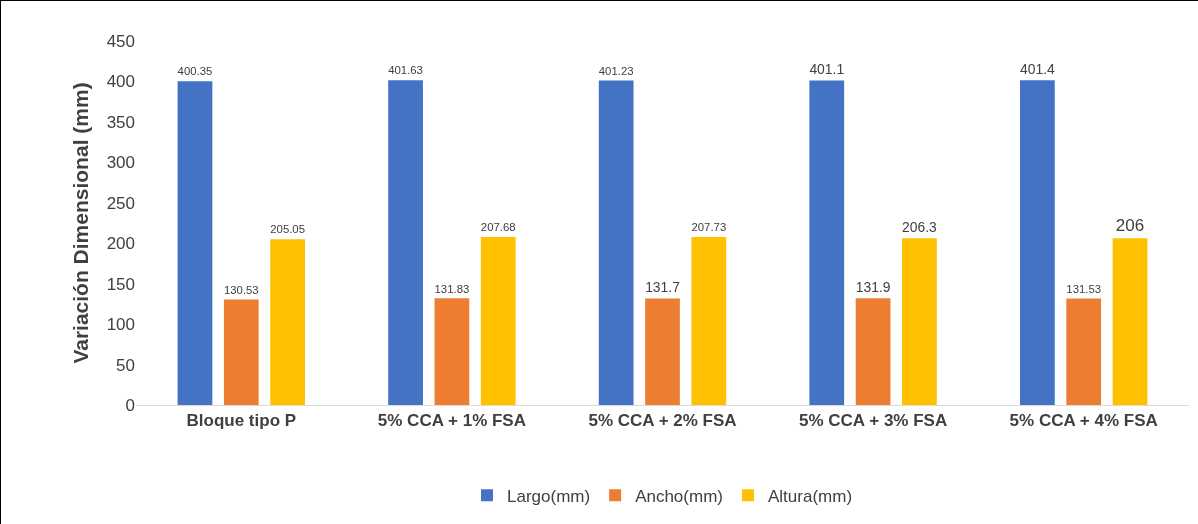 The image size is (1198, 524). Describe the element at coordinates (120, 41) in the screenshot. I see `y-tick-label: 450` at that location.